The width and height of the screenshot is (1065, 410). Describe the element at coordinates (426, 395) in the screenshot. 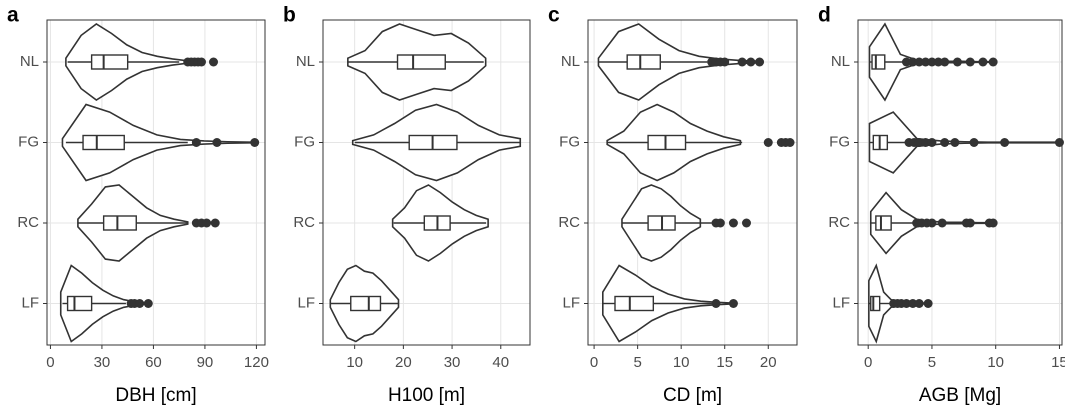

I see `x-axis-label: H100 [m]` at that location.